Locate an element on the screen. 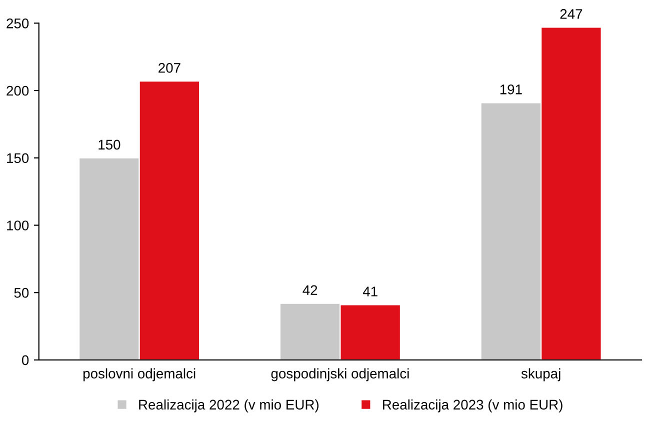 This screenshot has height=421, width=648. y-tick-label: 200 is located at coordinates (17, 91).